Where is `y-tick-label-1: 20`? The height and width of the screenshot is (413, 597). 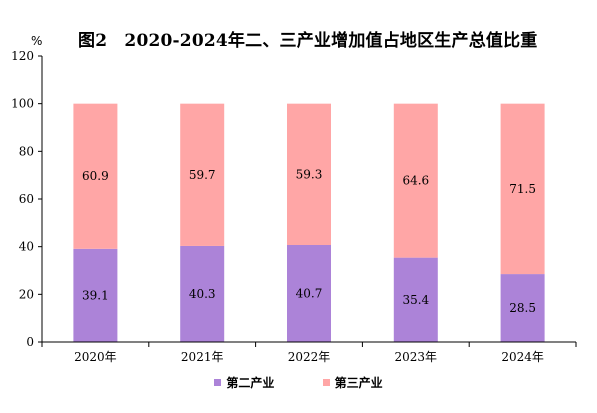 y-tick-label-1: 20 is located at coordinates (26, 294).